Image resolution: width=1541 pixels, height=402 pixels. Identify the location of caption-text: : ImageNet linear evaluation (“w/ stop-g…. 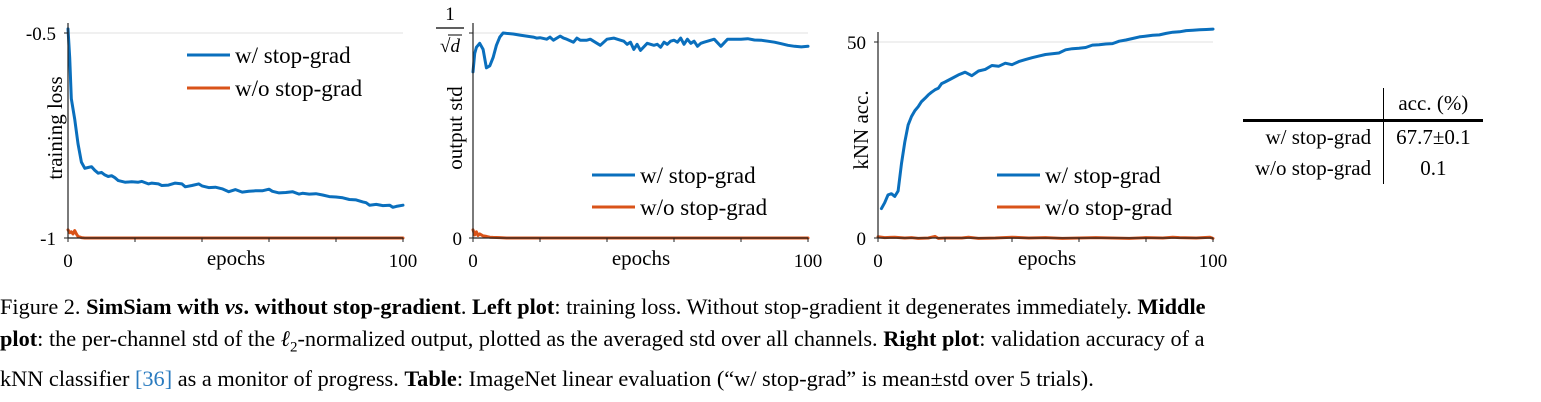
(775, 379).